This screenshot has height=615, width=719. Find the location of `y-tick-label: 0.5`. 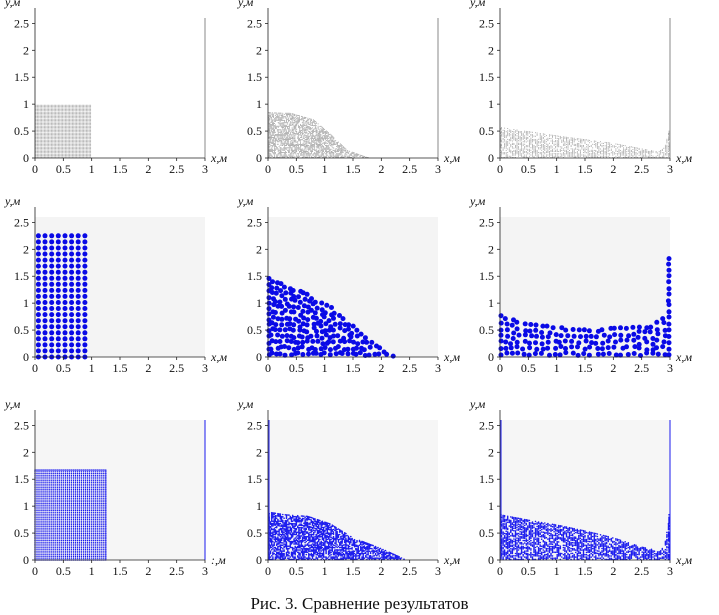

y-tick-label: 0.5 is located at coordinates (21, 131).